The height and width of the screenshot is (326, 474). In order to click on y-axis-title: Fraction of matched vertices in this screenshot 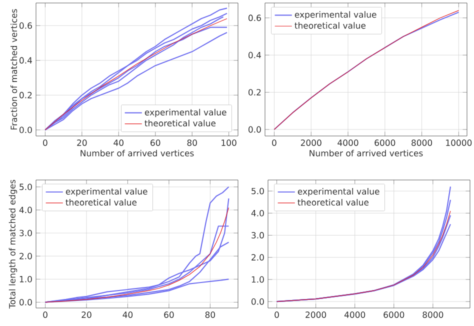, I will do `click(14, 69)`.